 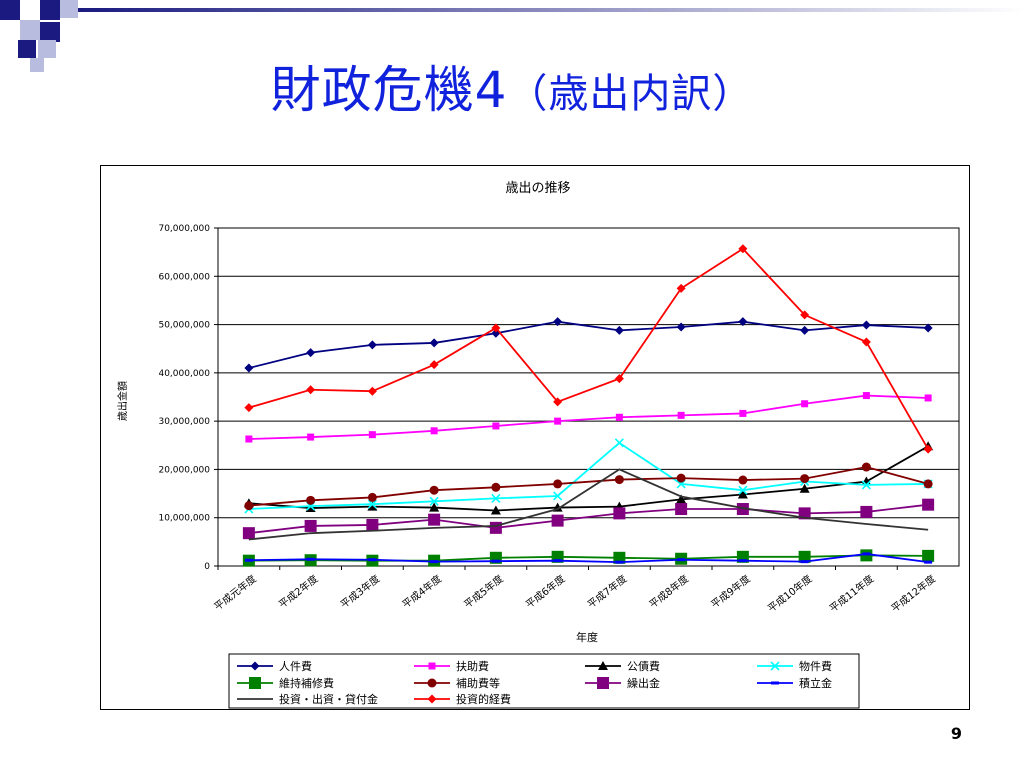 What do you see at coordinates (328, 699) in the screenshot?
I see `legend-entry-label: 投資・出資・貸付金` at bounding box center [328, 699].